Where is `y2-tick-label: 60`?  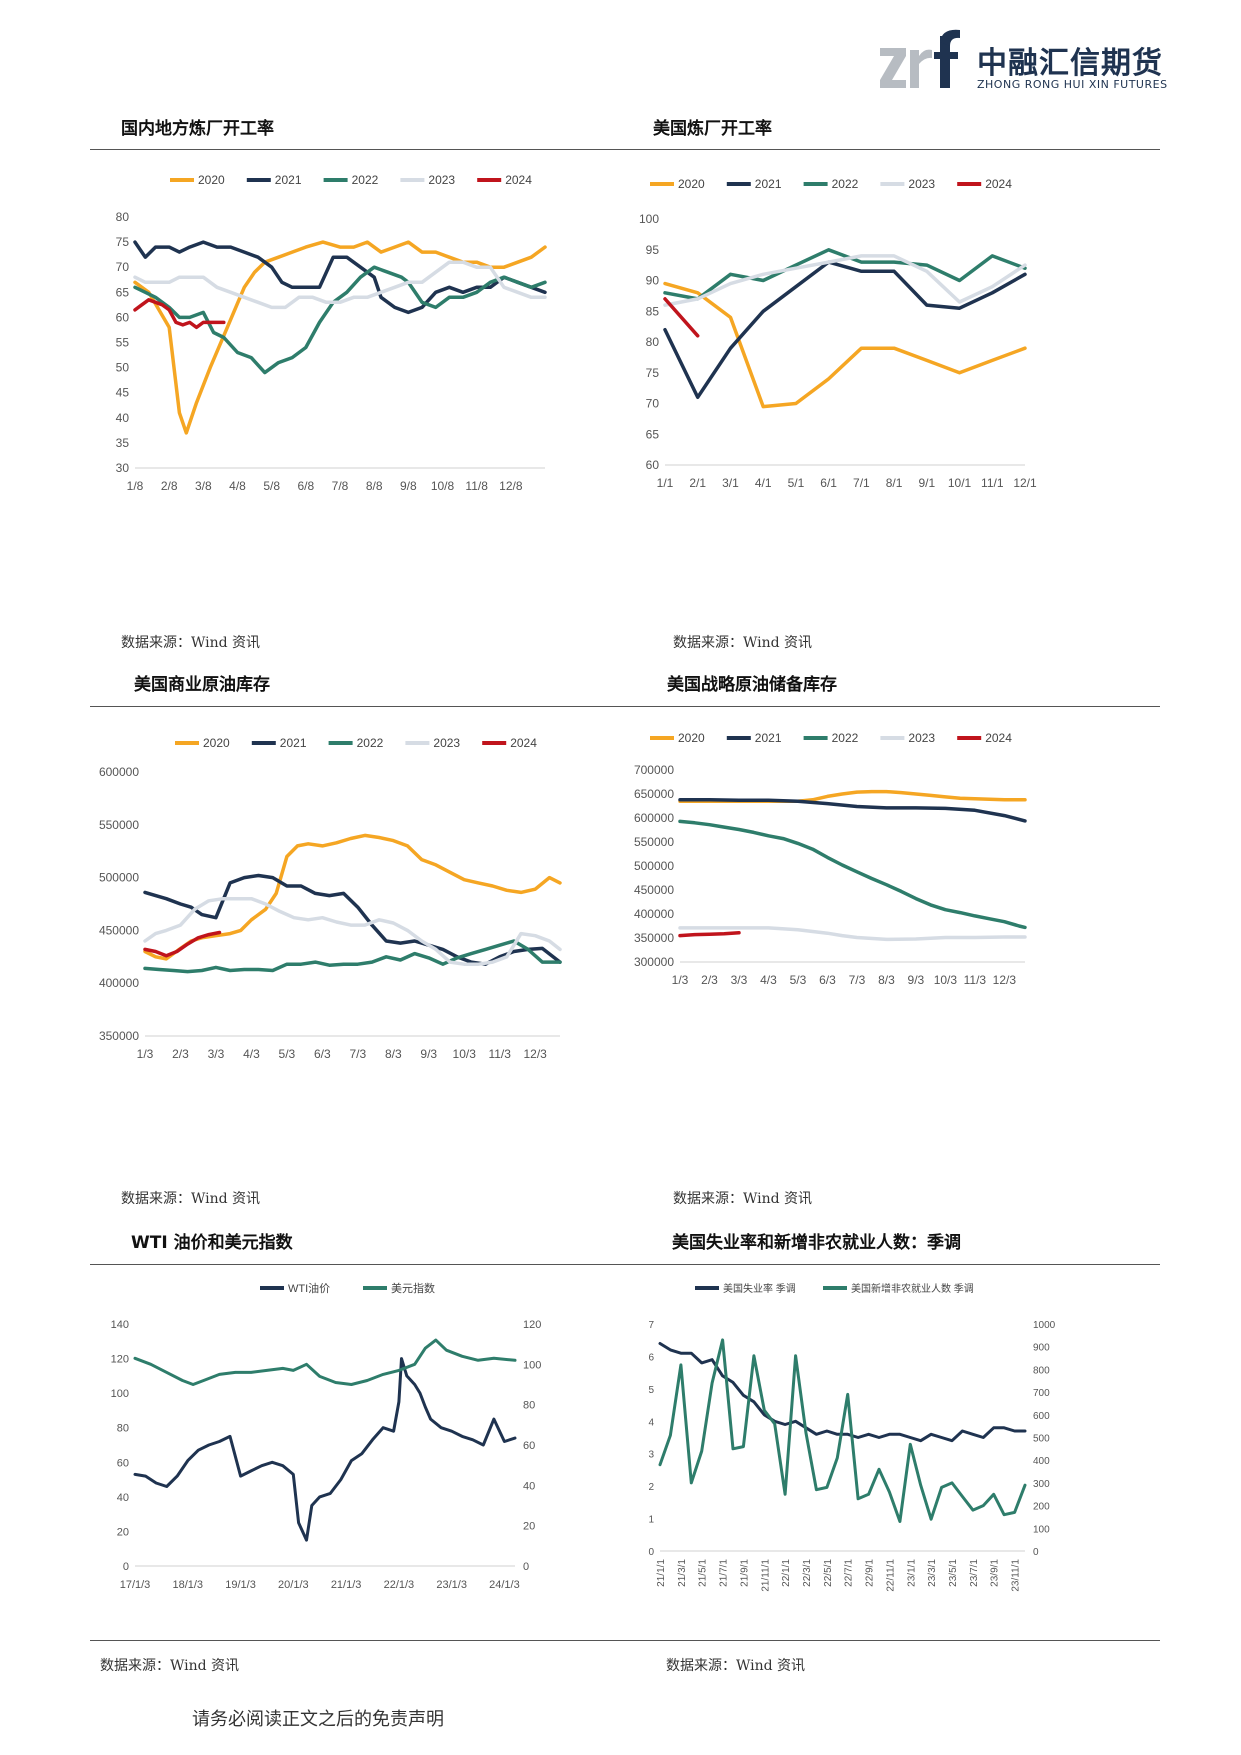 y2-tick-label: 60 is located at coordinates (529, 1446).